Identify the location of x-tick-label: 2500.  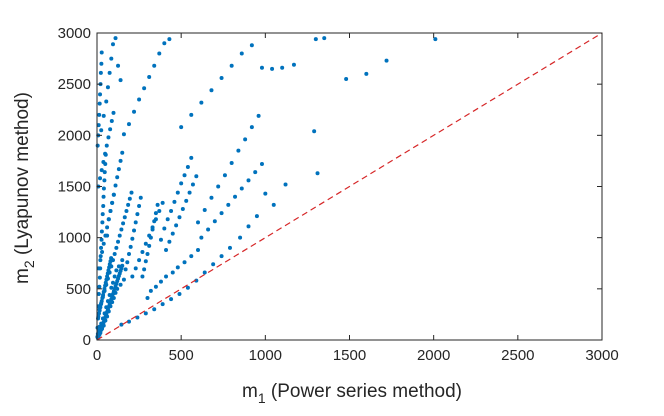
(517, 355).